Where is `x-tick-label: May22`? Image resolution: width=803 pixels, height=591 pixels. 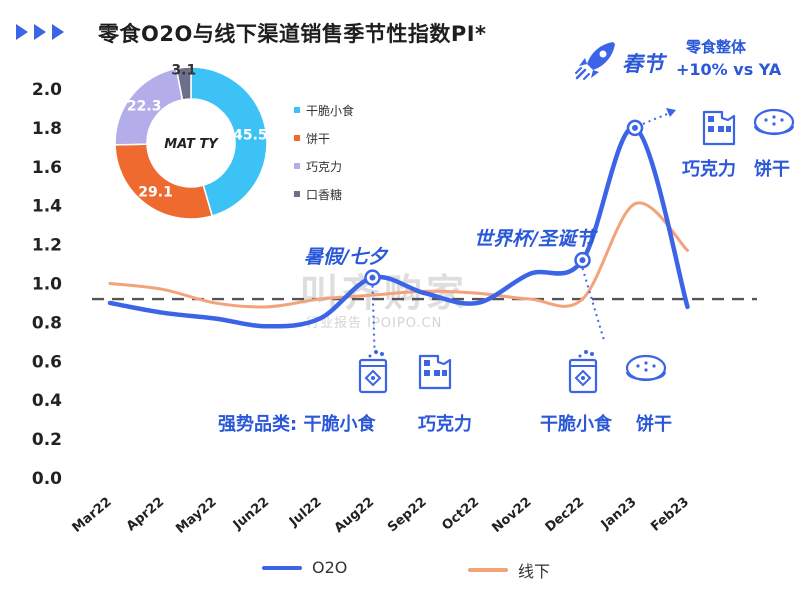
x-tick-label: May22 is located at coordinates (196, 516).